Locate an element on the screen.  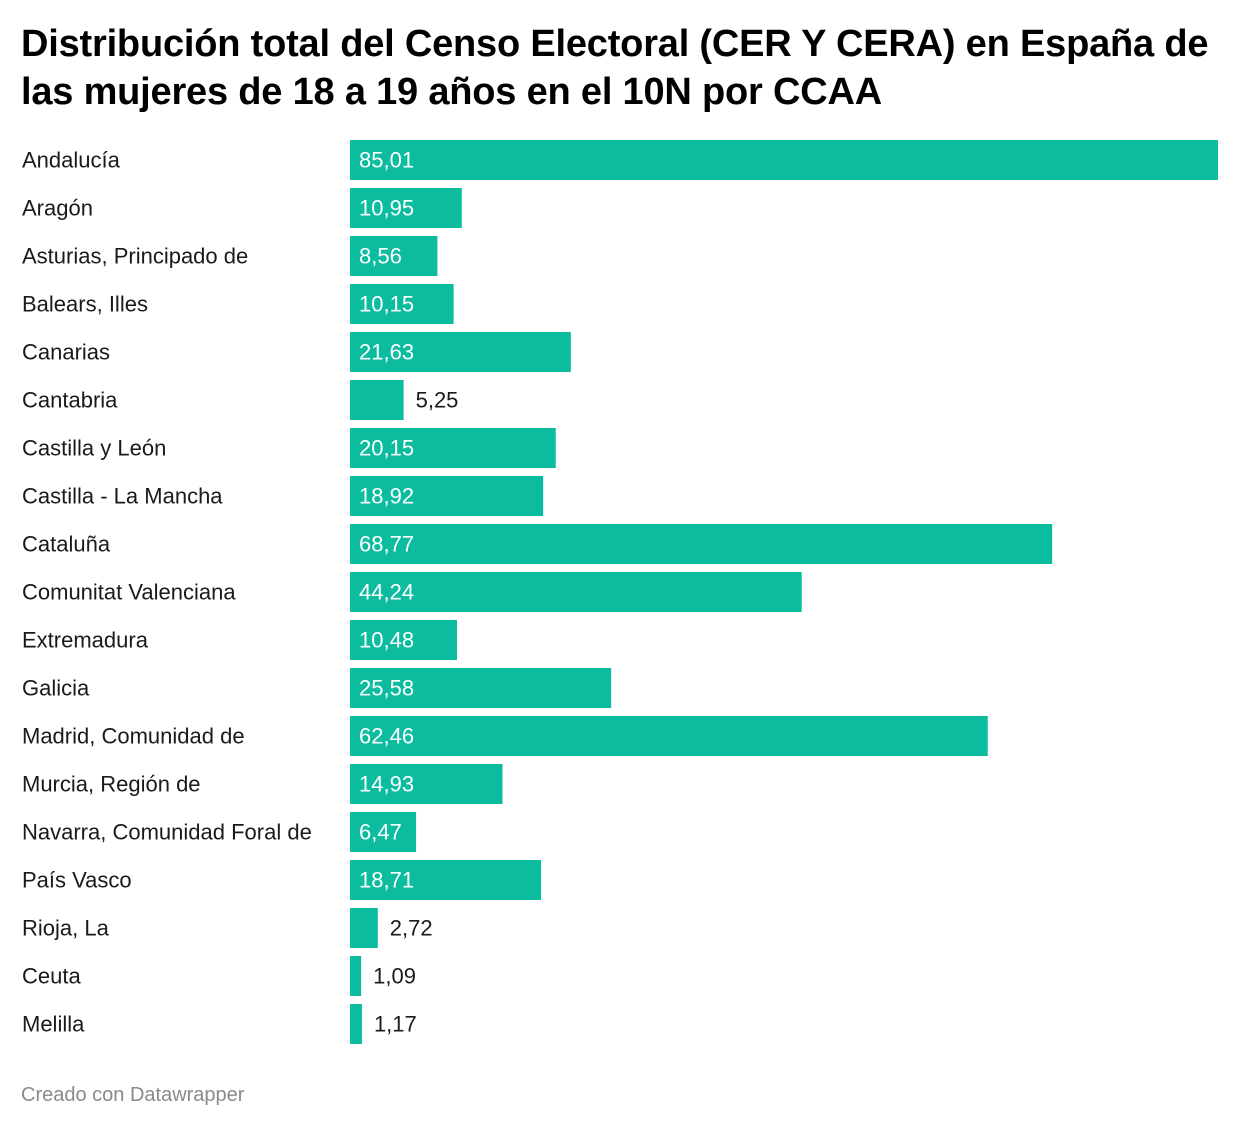
value-label: 10,15 is located at coordinates (386, 304).